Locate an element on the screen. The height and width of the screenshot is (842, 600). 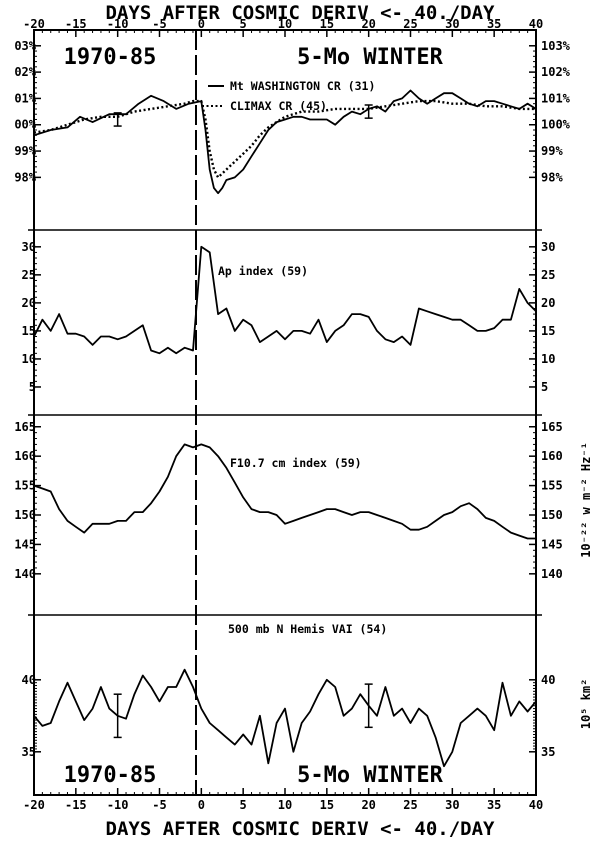
f107-panel-title: F10.7 cm index (59) is located at coordinates (296, 463).